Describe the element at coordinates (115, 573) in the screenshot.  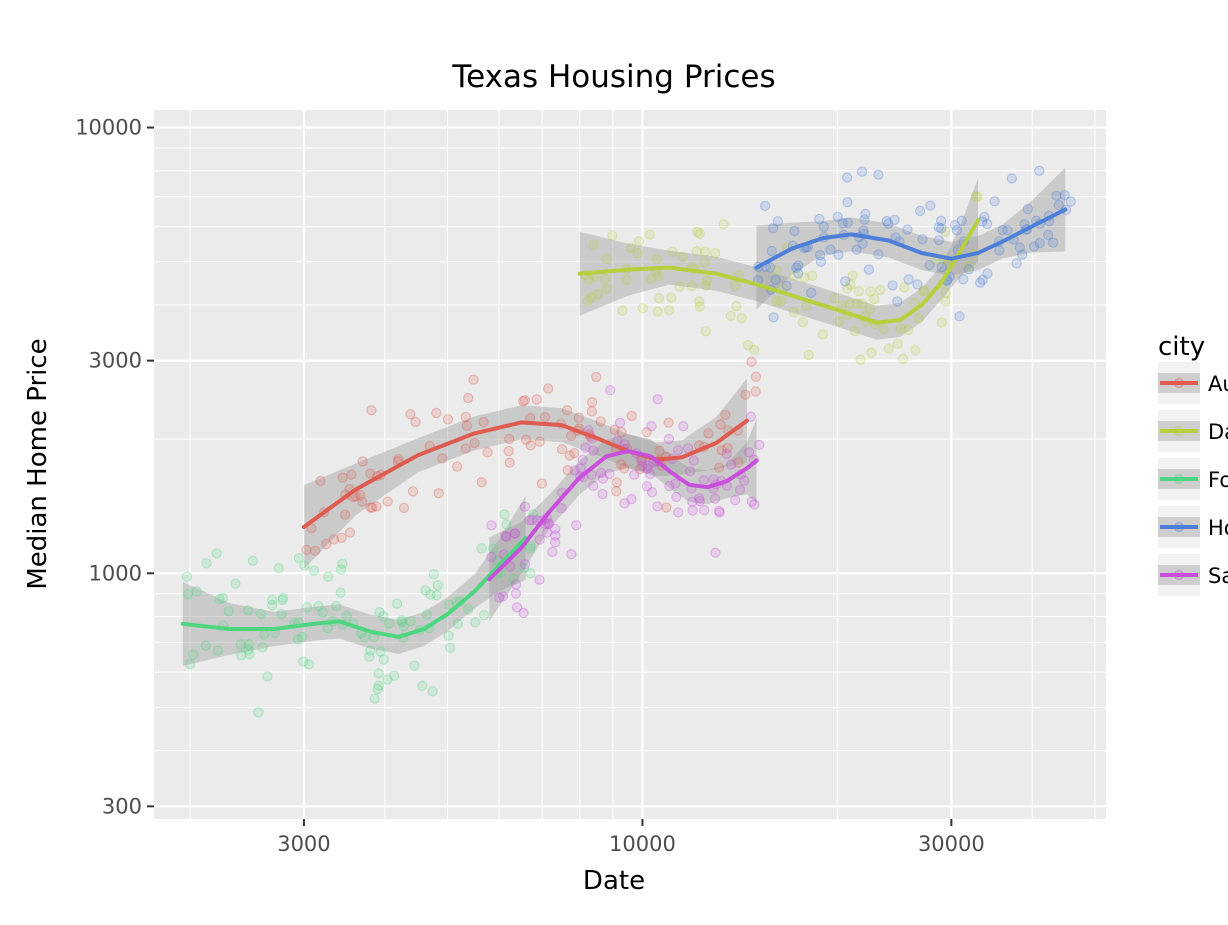
I see `y-tick-label: 1000` at that location.